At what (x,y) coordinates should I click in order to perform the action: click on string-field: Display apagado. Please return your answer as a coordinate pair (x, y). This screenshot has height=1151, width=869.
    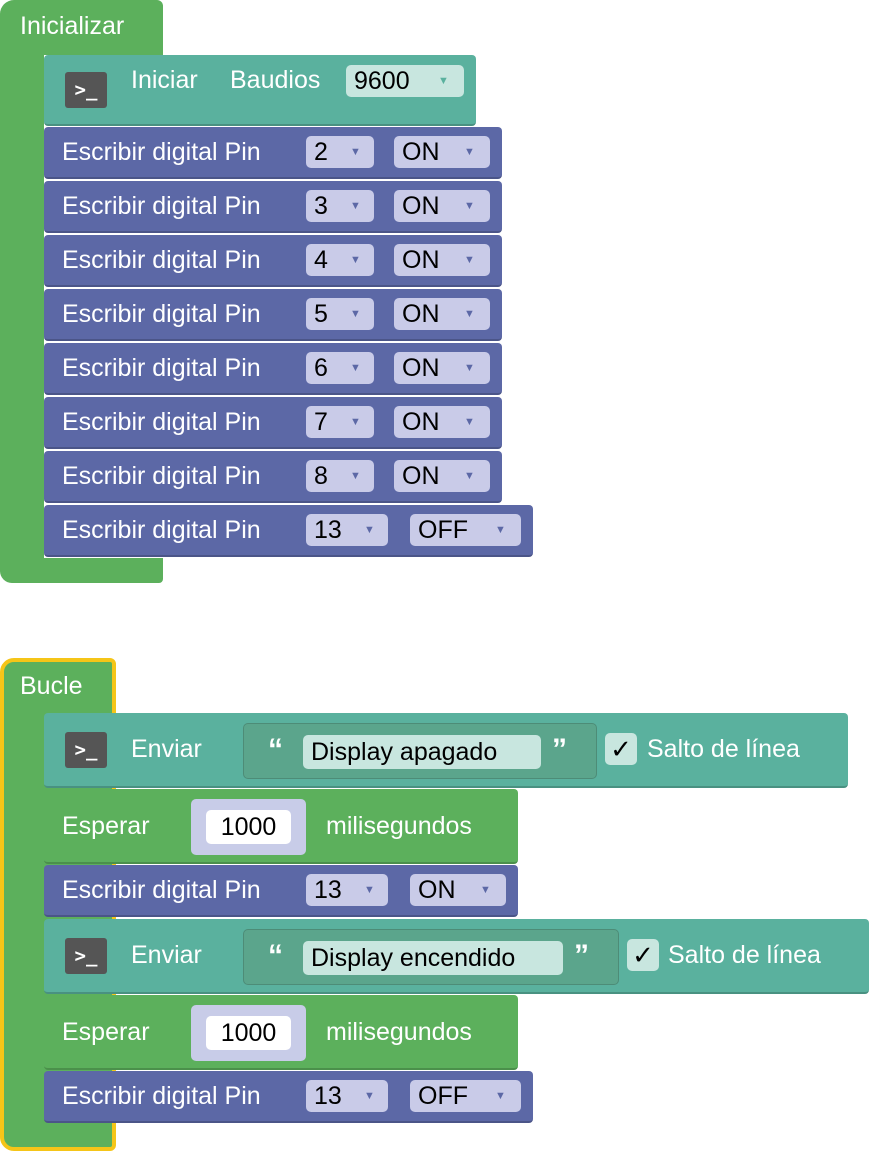
    Looking at the image, I should click on (422, 752).